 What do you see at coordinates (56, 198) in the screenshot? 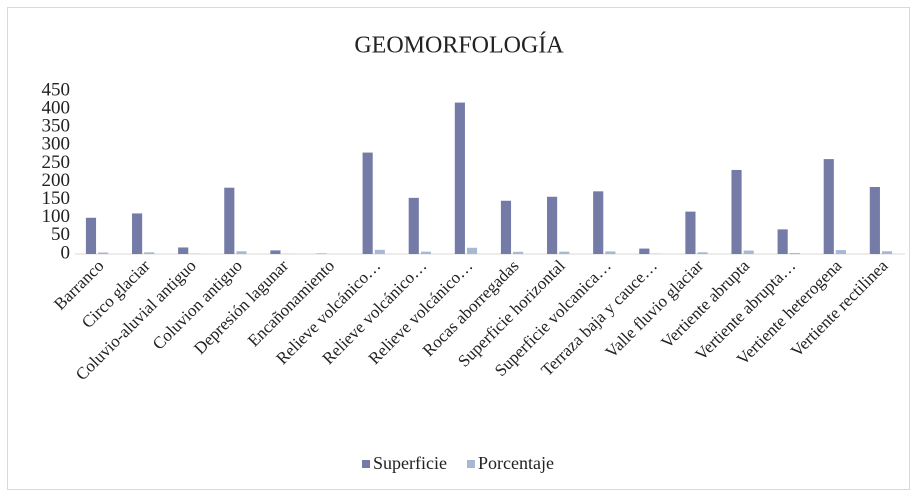
I see `y-tick-label: 150` at bounding box center [56, 198].